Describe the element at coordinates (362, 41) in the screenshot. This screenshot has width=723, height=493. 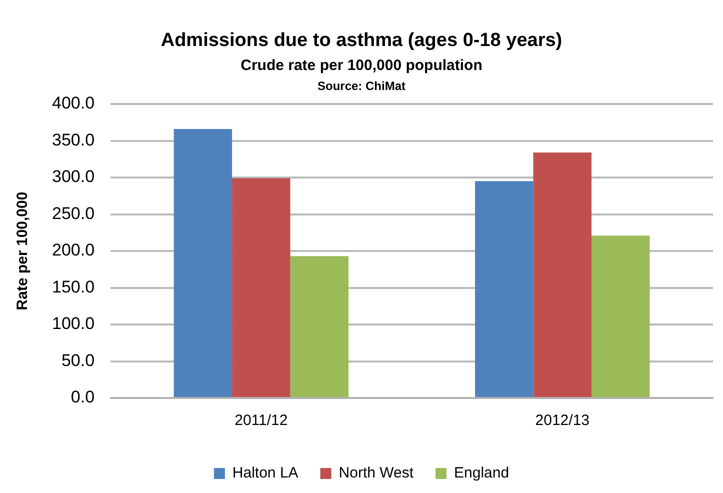
I see `chart-title: Admissions due to asthma (ages 0-18 years)` at that location.